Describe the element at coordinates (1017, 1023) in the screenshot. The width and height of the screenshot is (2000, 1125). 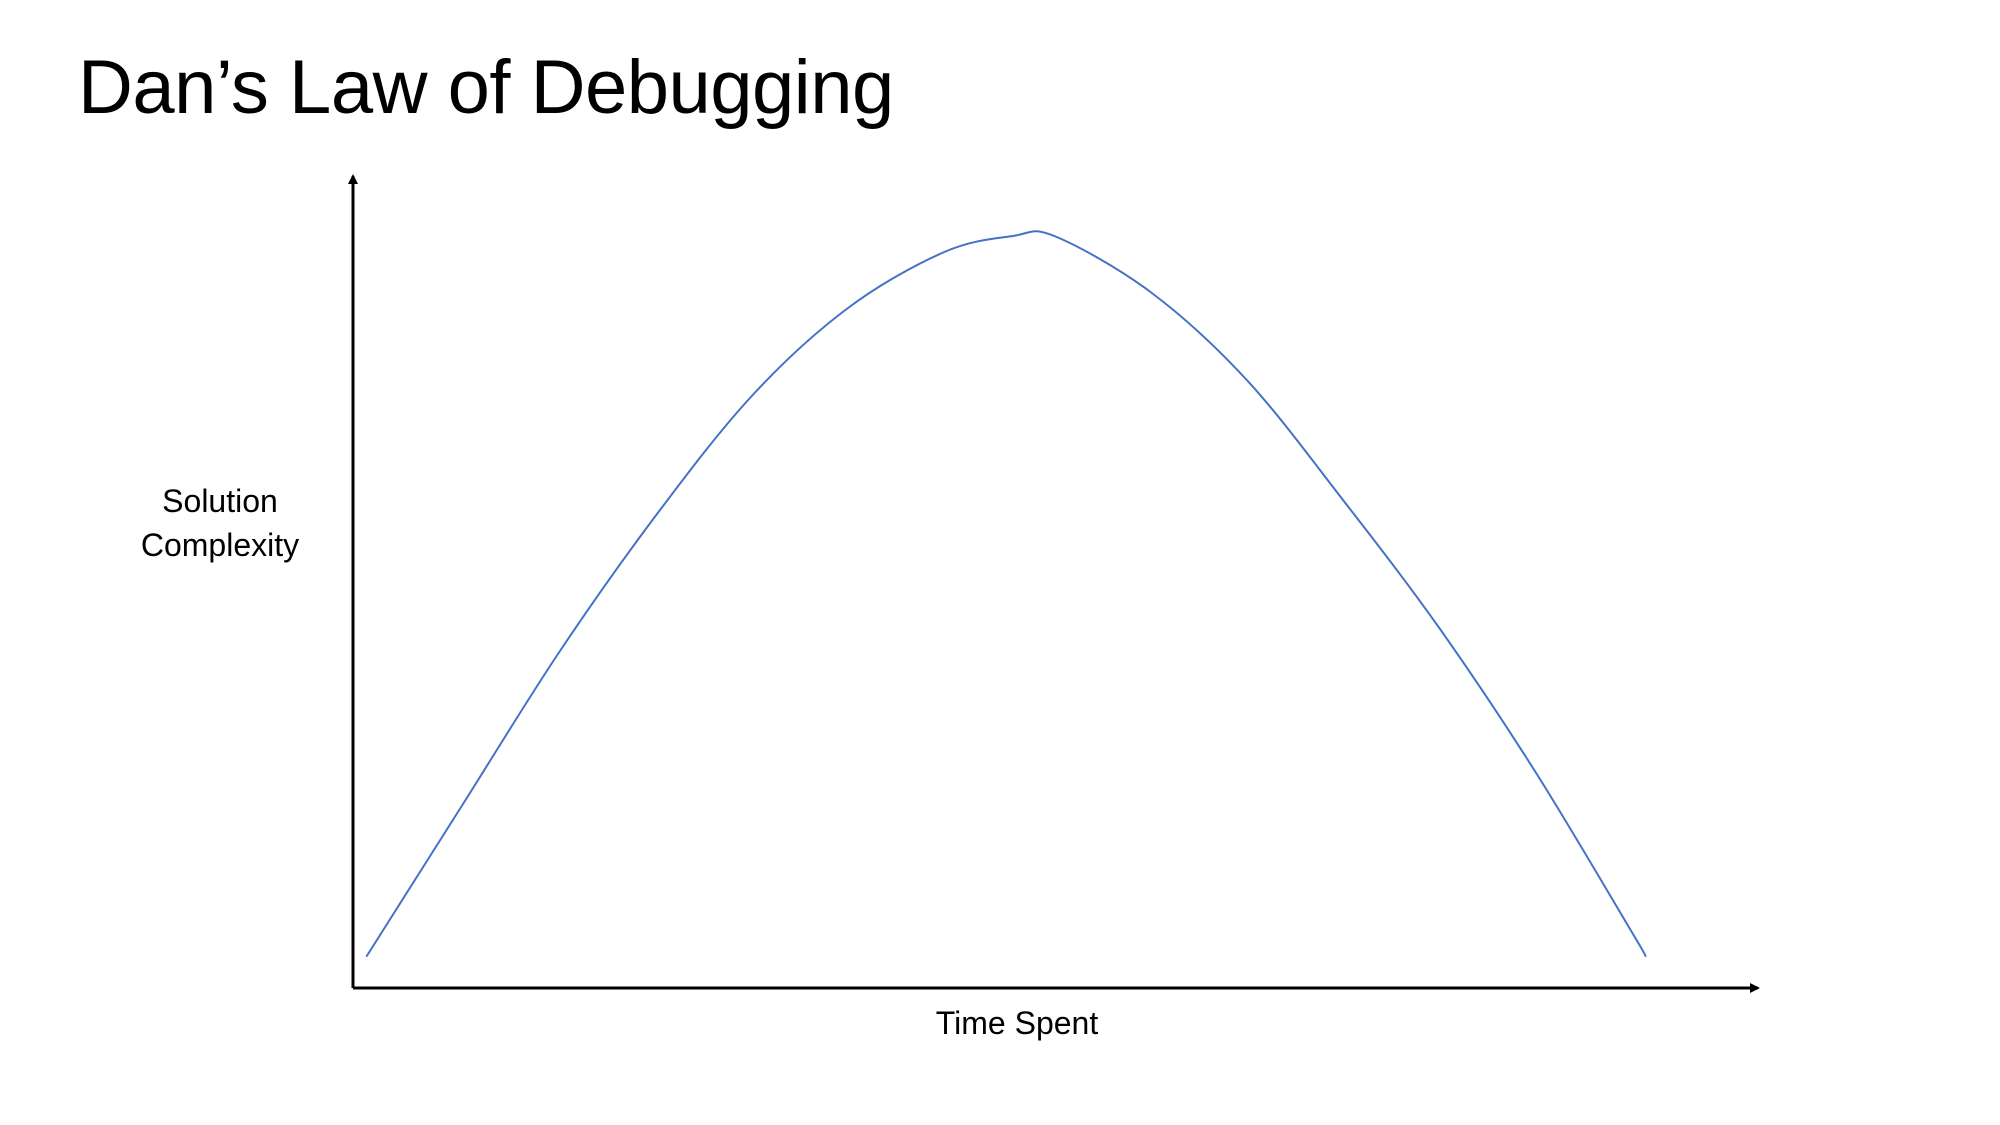
I see `x-axis-label: Time Spent` at that location.